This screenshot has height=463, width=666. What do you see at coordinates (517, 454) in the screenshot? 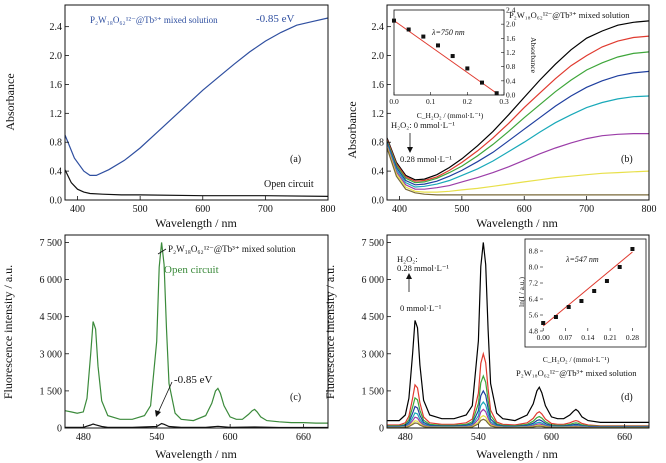
I see `panel-d-xlabel: Wavelength / nm` at bounding box center [517, 454].